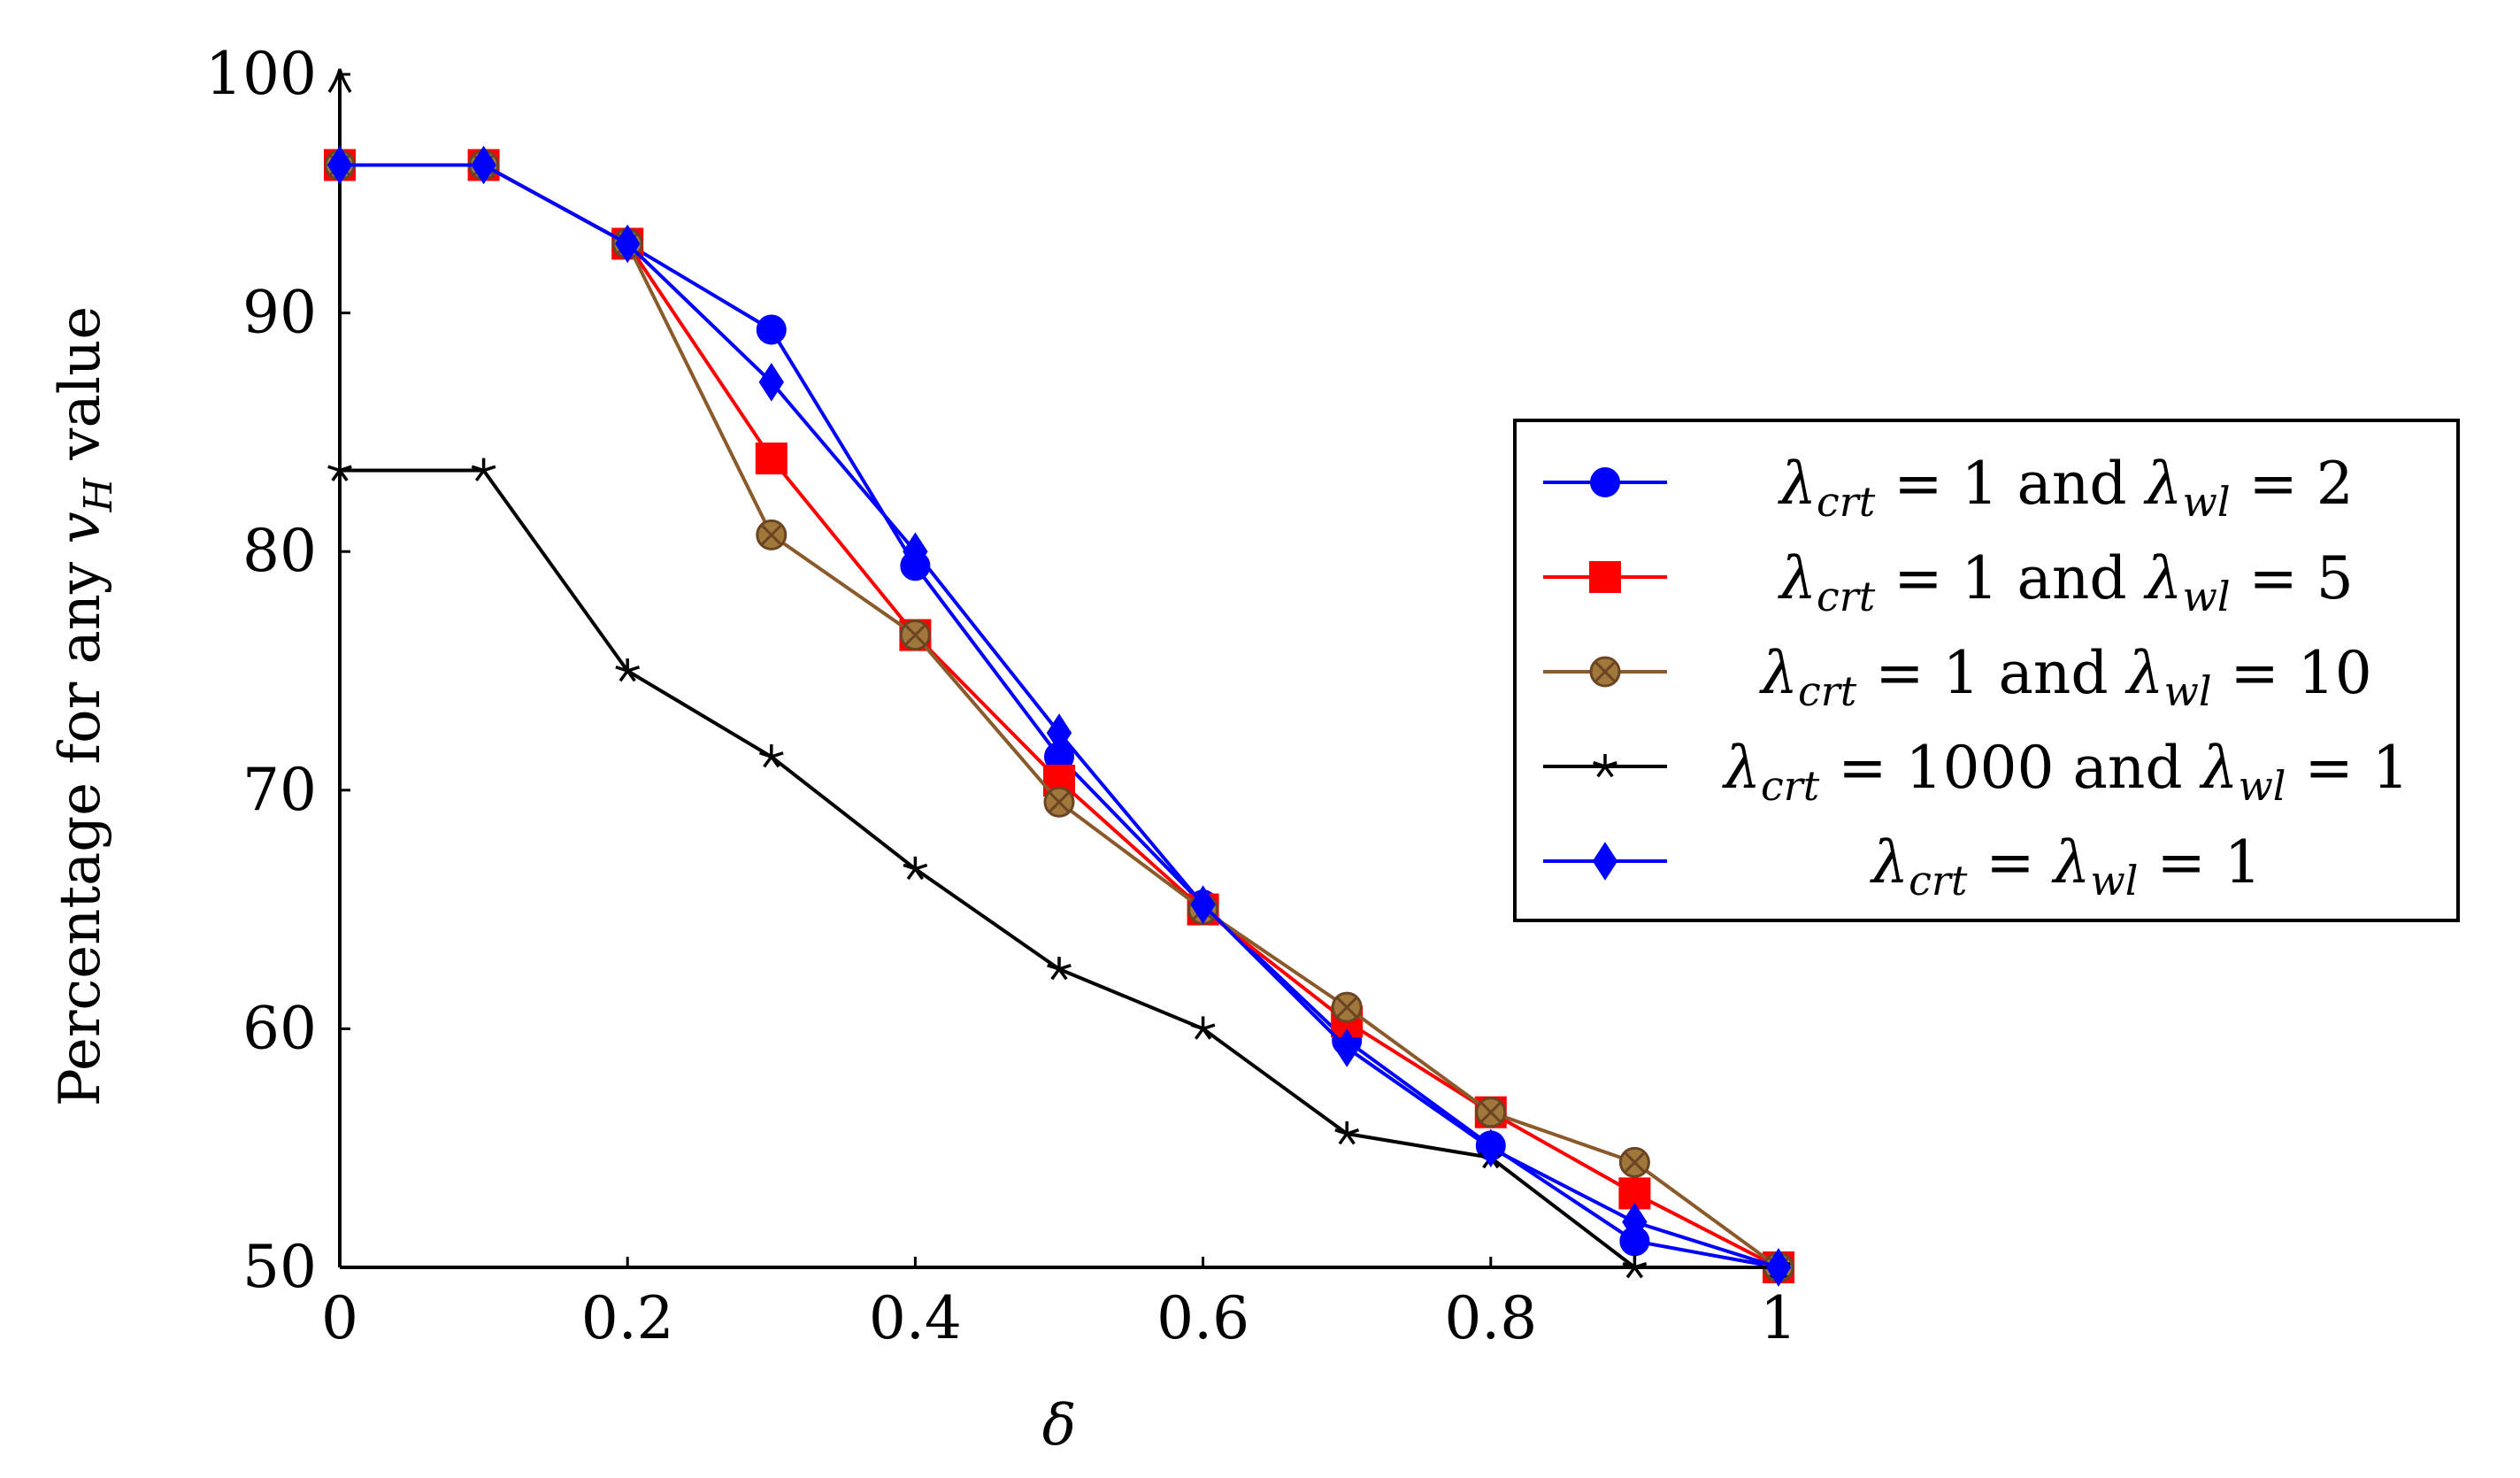  Describe the element at coordinates (2065, 488) in the screenshot. I see `legend-label: λcrt = 1 and λwl = 2` at that location.